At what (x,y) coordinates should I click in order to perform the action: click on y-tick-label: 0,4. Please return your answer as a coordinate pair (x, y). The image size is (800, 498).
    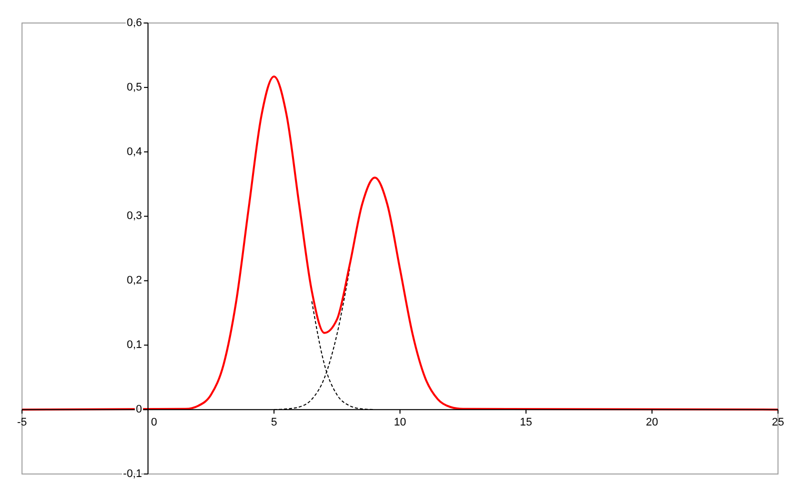
    Looking at the image, I should click on (134, 152).